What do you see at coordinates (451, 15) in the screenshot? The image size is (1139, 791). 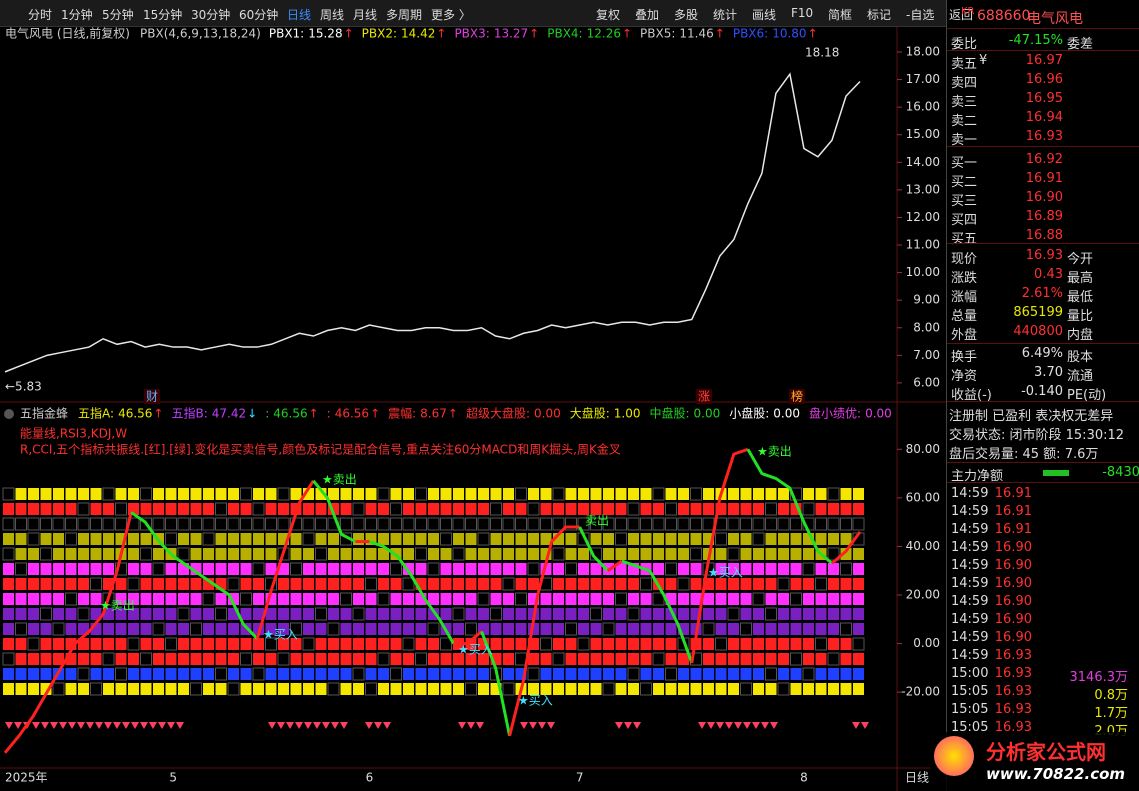 I see `tab: 更多 〉` at bounding box center [451, 15].